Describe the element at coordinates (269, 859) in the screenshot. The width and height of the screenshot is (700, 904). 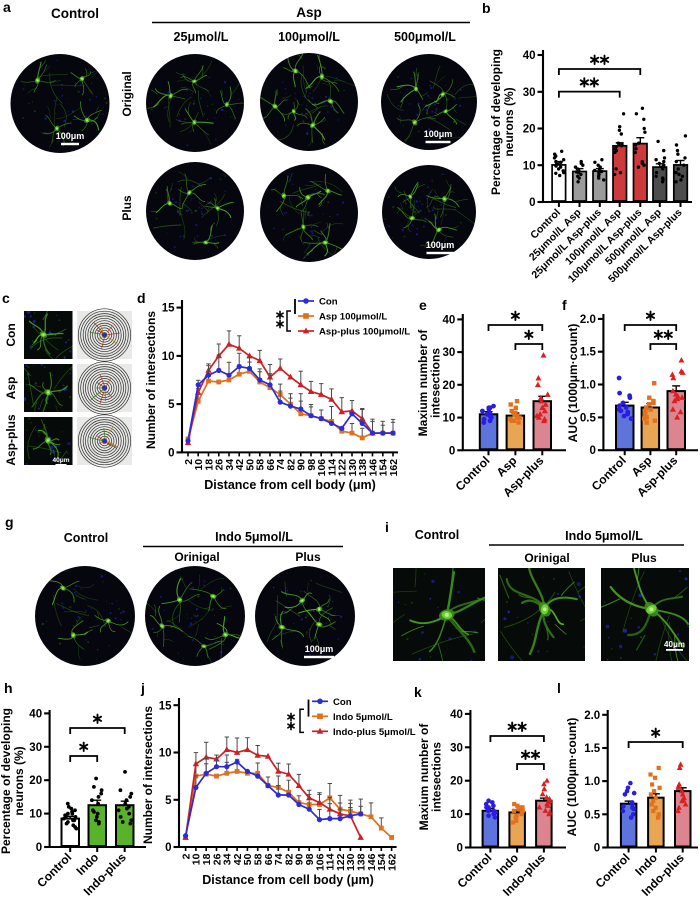
I see `svg-text: 66` at that location.